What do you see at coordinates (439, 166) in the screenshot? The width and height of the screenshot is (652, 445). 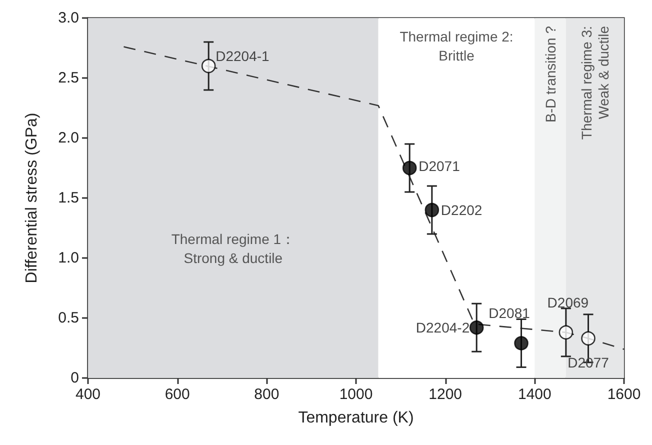 I see `annotation: D2071` at bounding box center [439, 166].